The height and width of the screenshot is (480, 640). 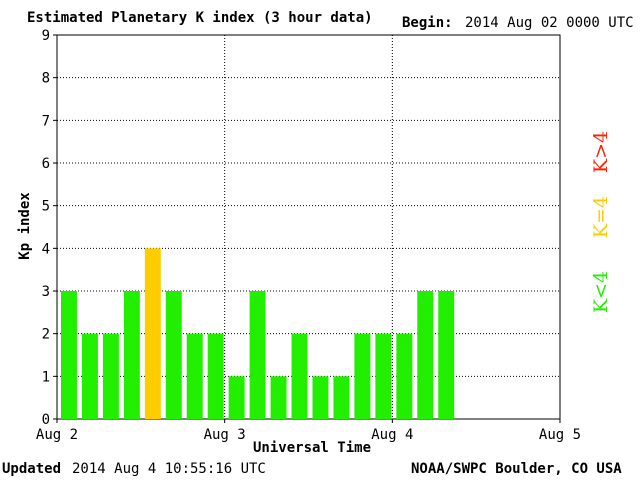 What do you see at coordinates (57, 435) in the screenshot?
I see `x-tick-label: Aug 2` at bounding box center [57, 435].